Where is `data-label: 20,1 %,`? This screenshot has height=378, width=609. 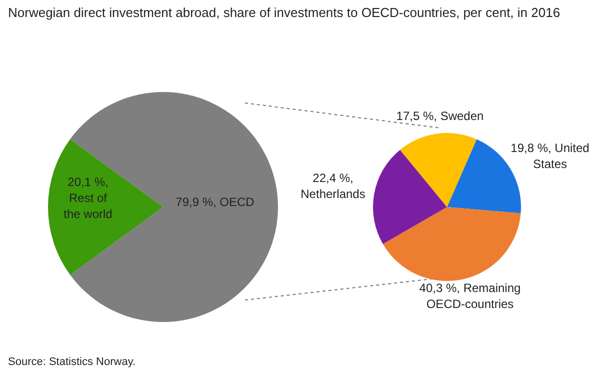
data-label: 20,1 %, is located at coordinates (88, 182).